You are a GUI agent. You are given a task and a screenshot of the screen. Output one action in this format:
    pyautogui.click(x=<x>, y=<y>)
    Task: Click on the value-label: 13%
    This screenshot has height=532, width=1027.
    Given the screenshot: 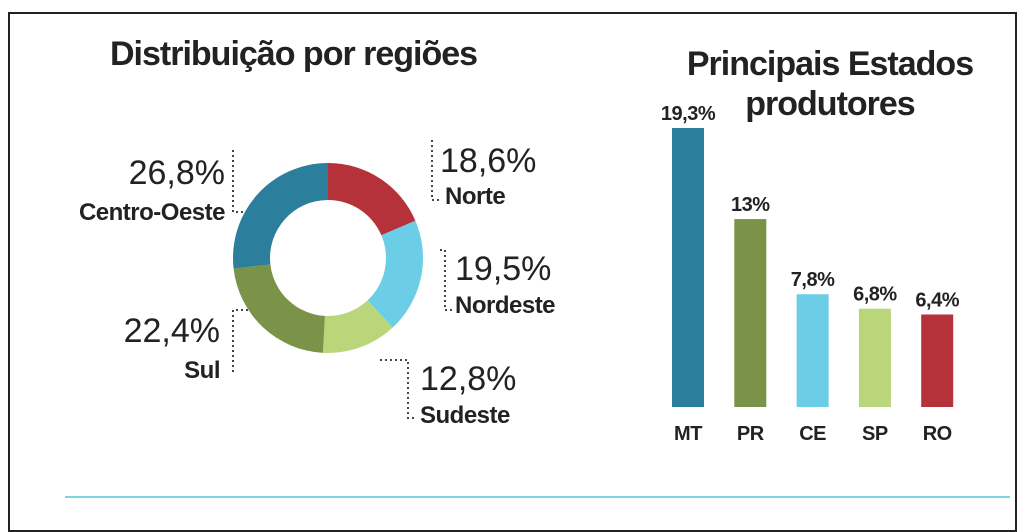 What is the action you would take?
    pyautogui.click(x=750, y=205)
    